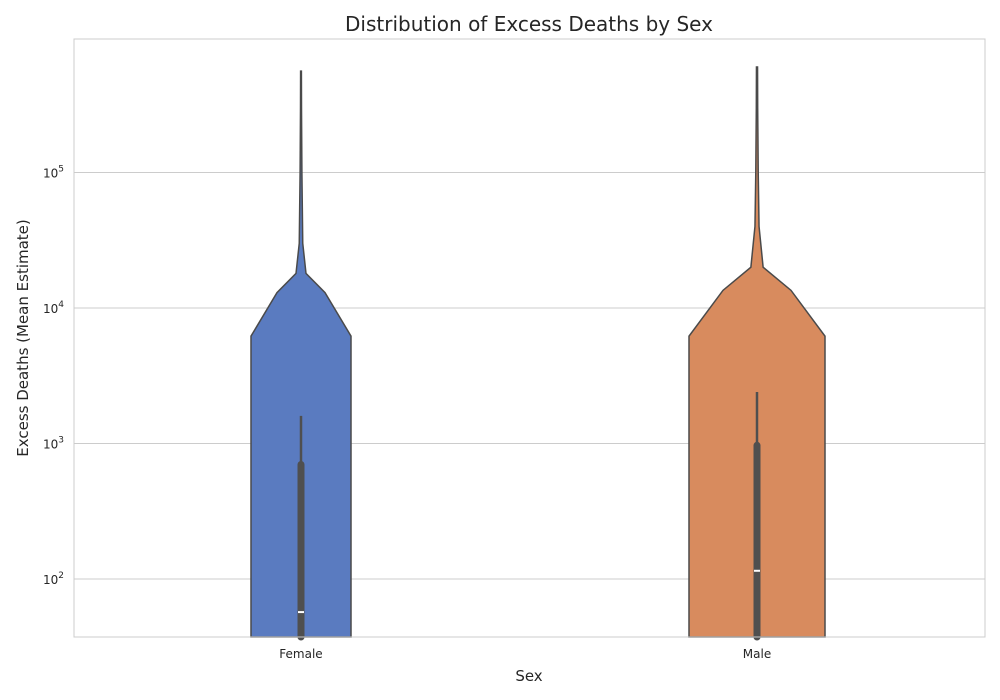 This screenshot has height=700, width=1000. What do you see at coordinates (300, 654) in the screenshot?
I see `x-tick-label: Female` at bounding box center [300, 654].